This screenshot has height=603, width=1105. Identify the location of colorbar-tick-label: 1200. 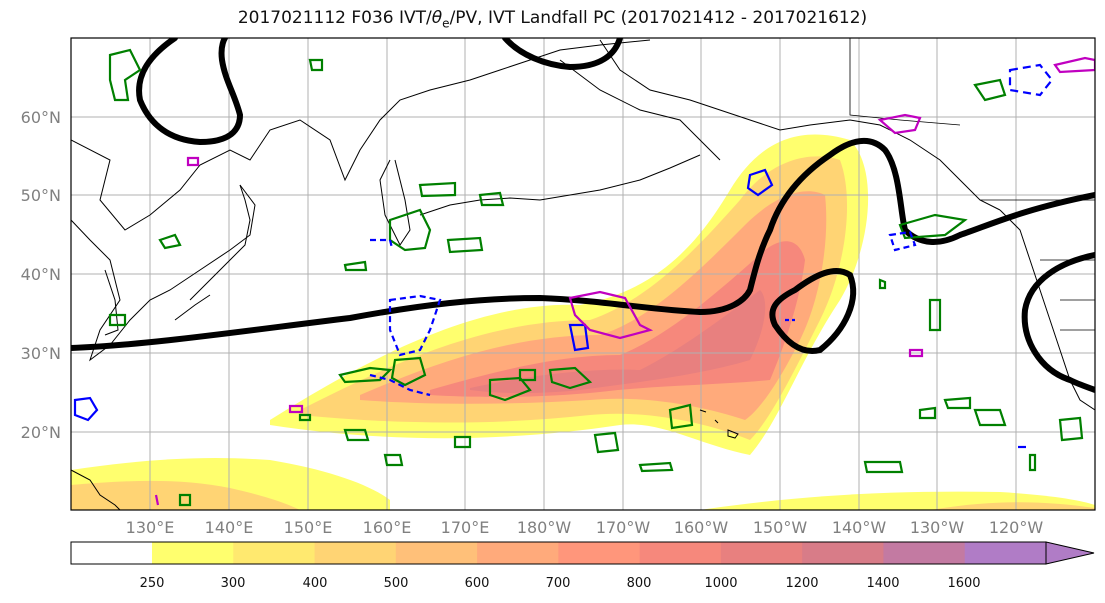
(801, 583).